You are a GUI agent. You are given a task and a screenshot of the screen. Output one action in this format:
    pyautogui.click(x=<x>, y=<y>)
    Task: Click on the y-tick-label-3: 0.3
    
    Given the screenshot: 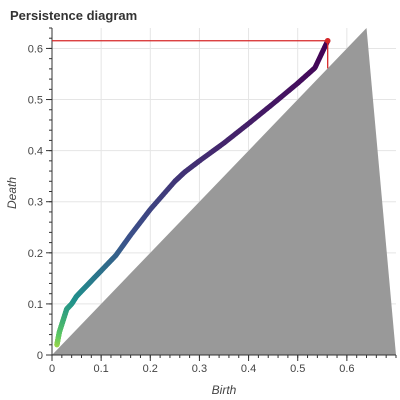 What is the action you would take?
    pyautogui.click(x=35, y=203)
    